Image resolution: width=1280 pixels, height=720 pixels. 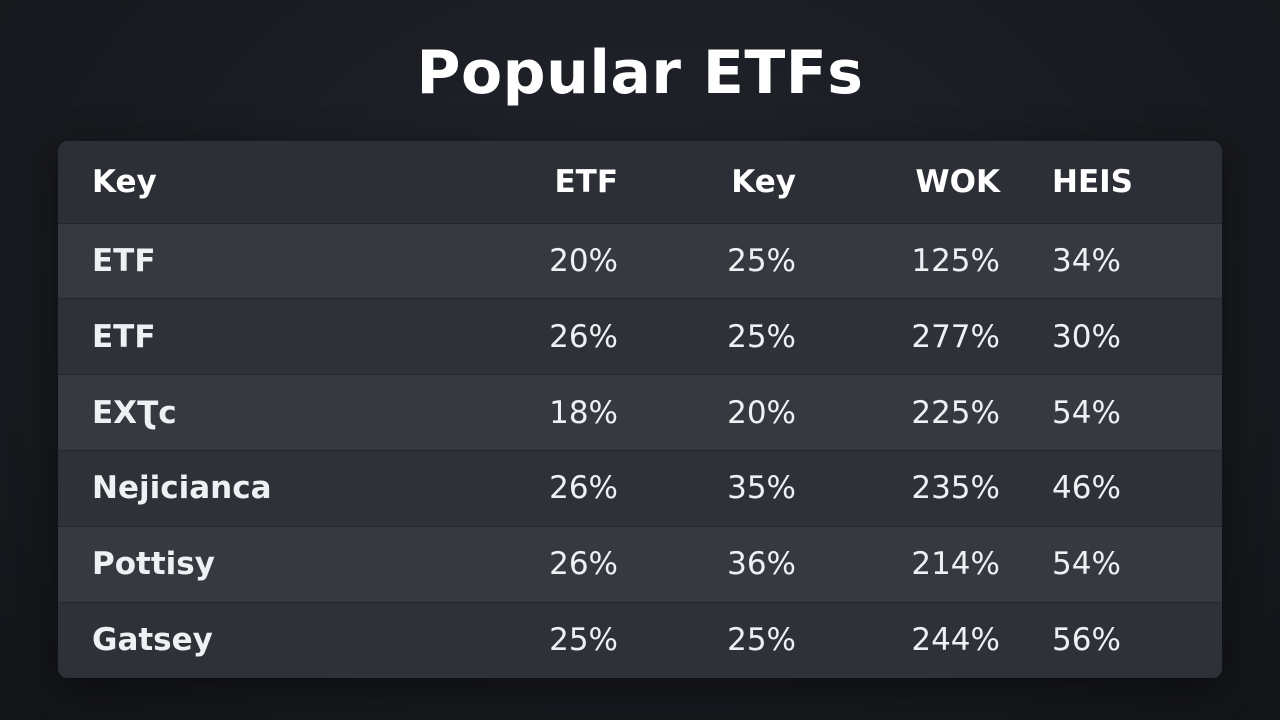 What do you see at coordinates (955, 412) in the screenshot?
I see `wok-cell: 225%` at bounding box center [955, 412].